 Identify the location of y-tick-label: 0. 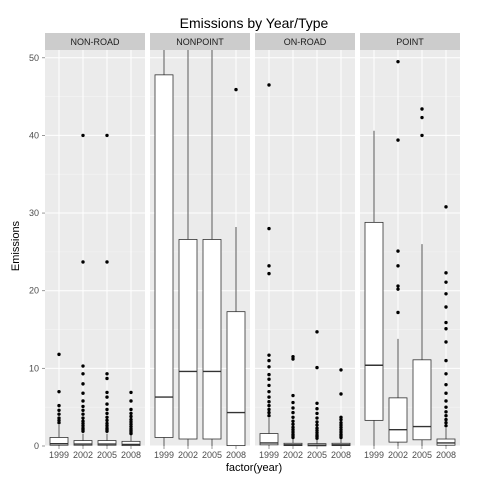
(36, 446).